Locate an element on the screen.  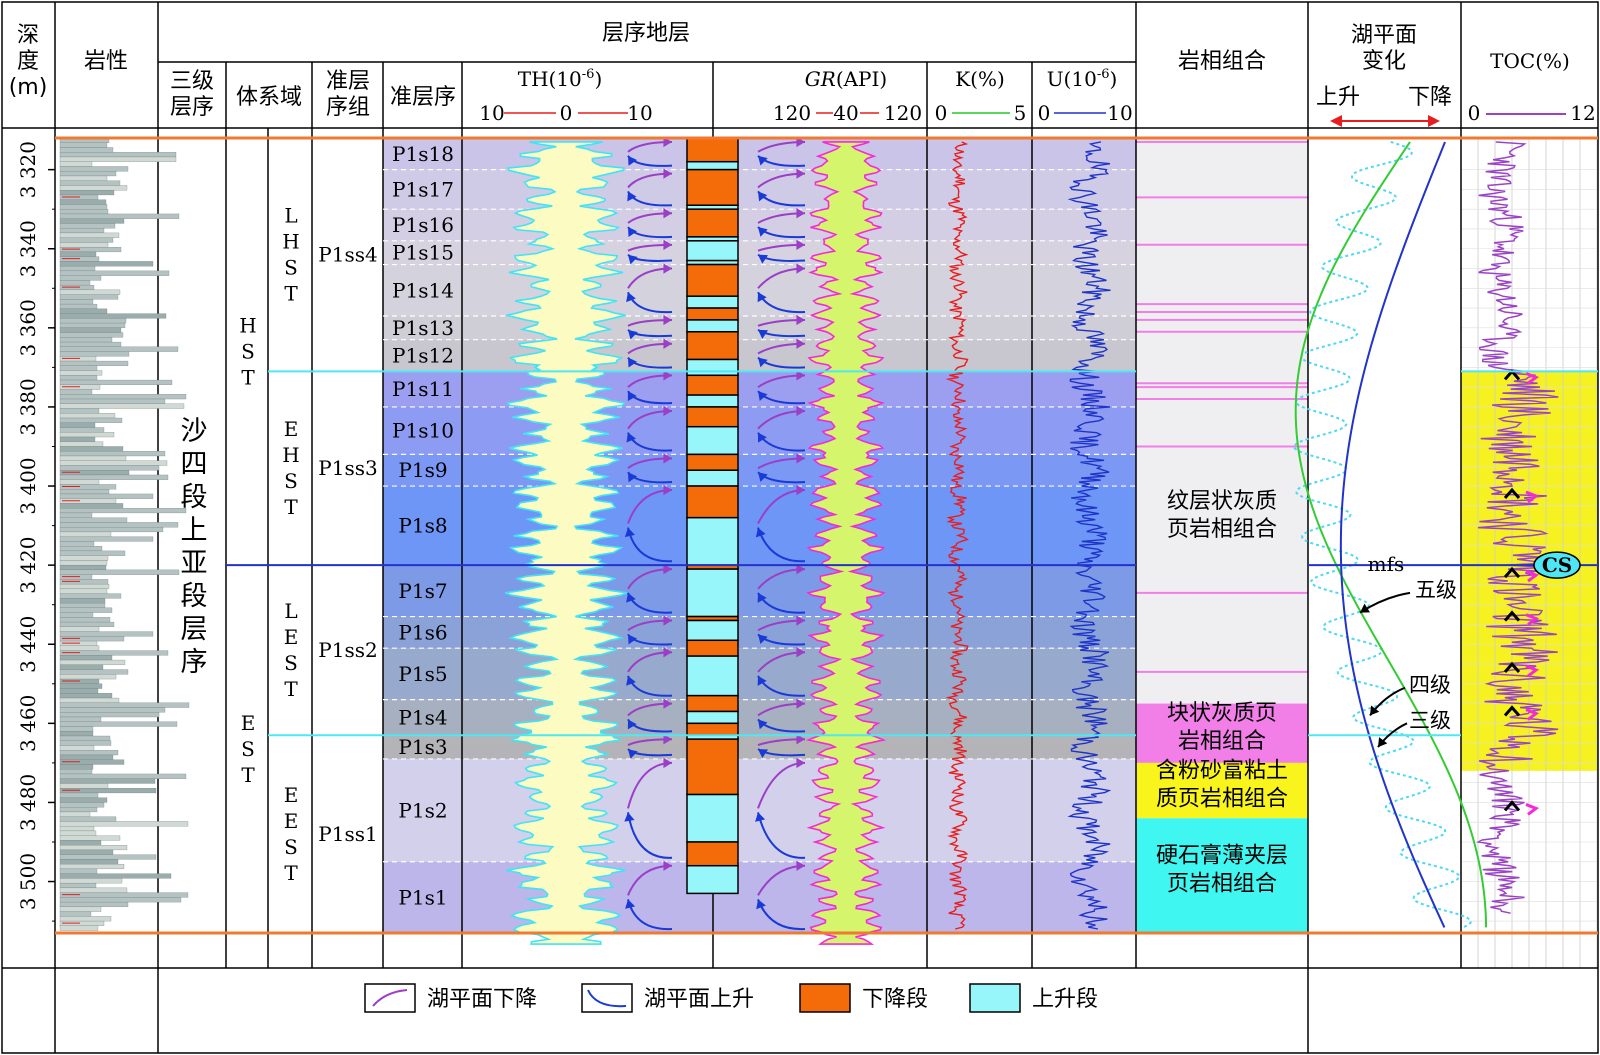
legend-label: 湖平面上升 is located at coordinates (699, 999).